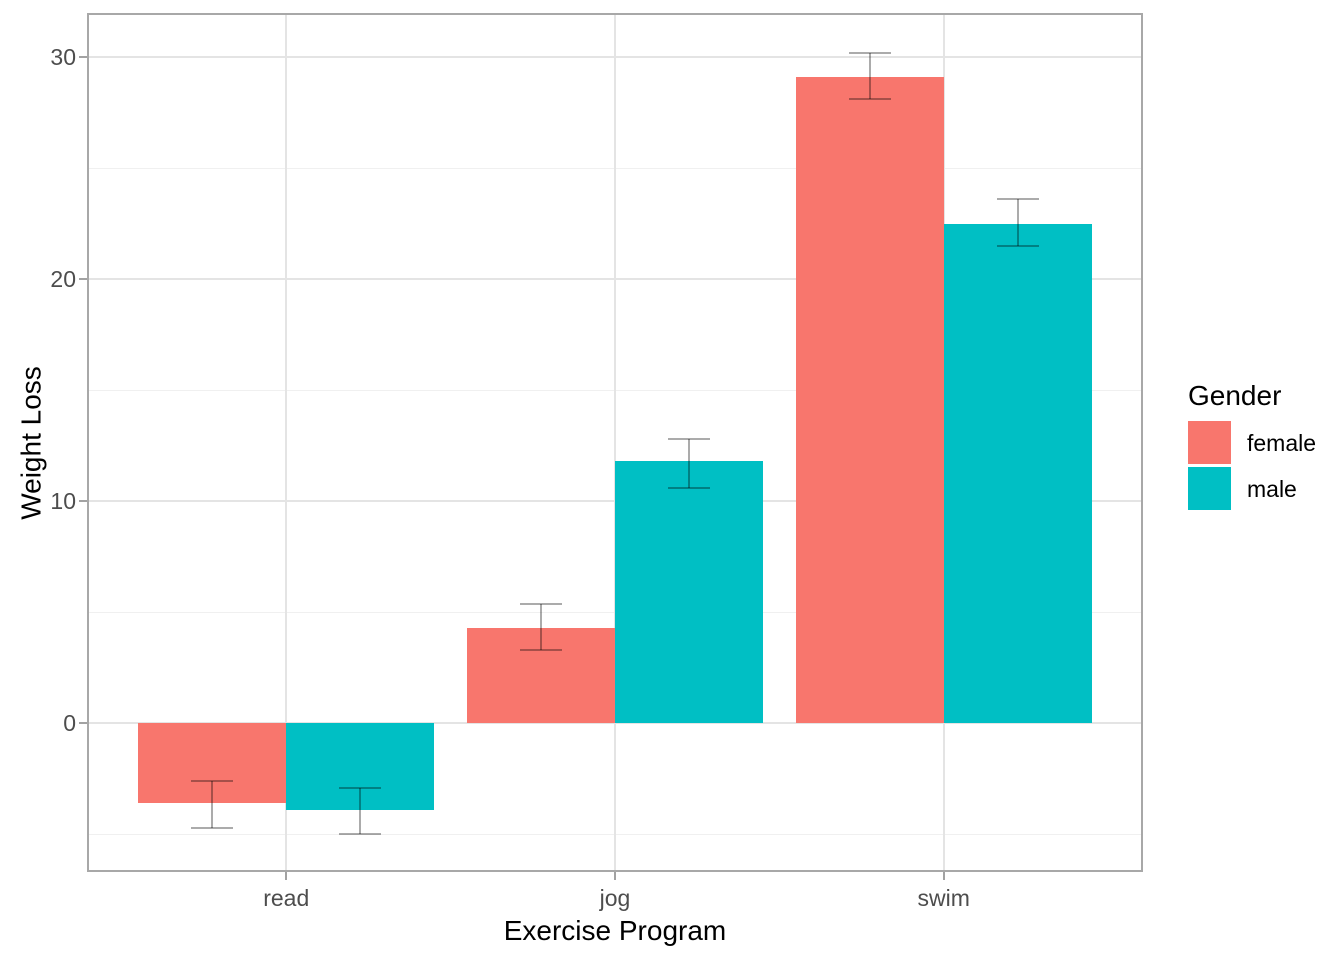 The width and height of the screenshot is (1344, 960). What do you see at coordinates (1272, 488) in the screenshot?
I see `legend-label-male: male` at bounding box center [1272, 488].